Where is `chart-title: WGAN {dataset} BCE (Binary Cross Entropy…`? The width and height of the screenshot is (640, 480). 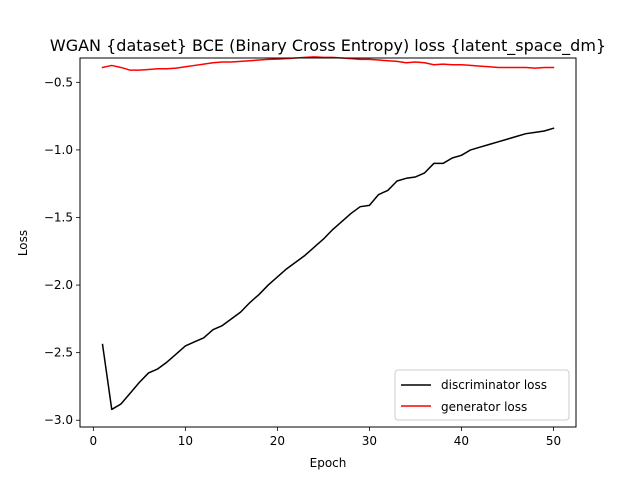 chart-title: WGAN {dataset} BCE (Binary Cross Entropy… is located at coordinates (328, 46).